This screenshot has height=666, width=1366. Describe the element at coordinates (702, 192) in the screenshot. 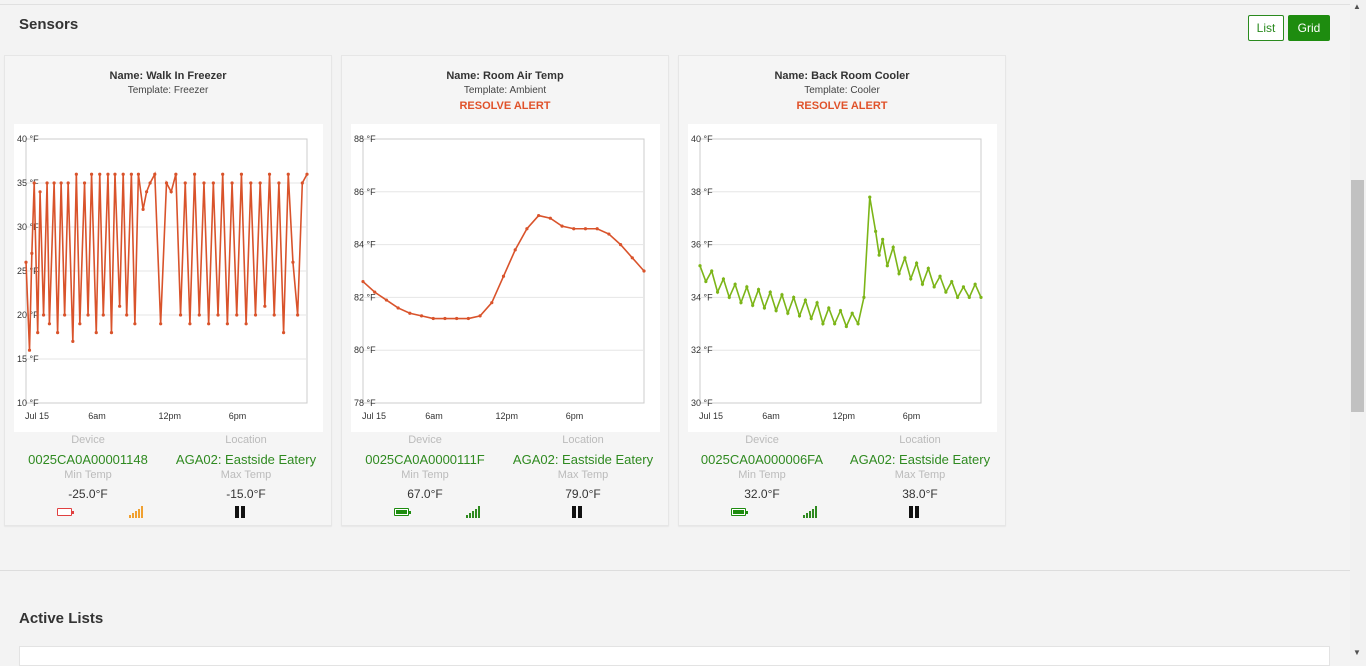

I see `y-tick-label: 38 °F` at that location.